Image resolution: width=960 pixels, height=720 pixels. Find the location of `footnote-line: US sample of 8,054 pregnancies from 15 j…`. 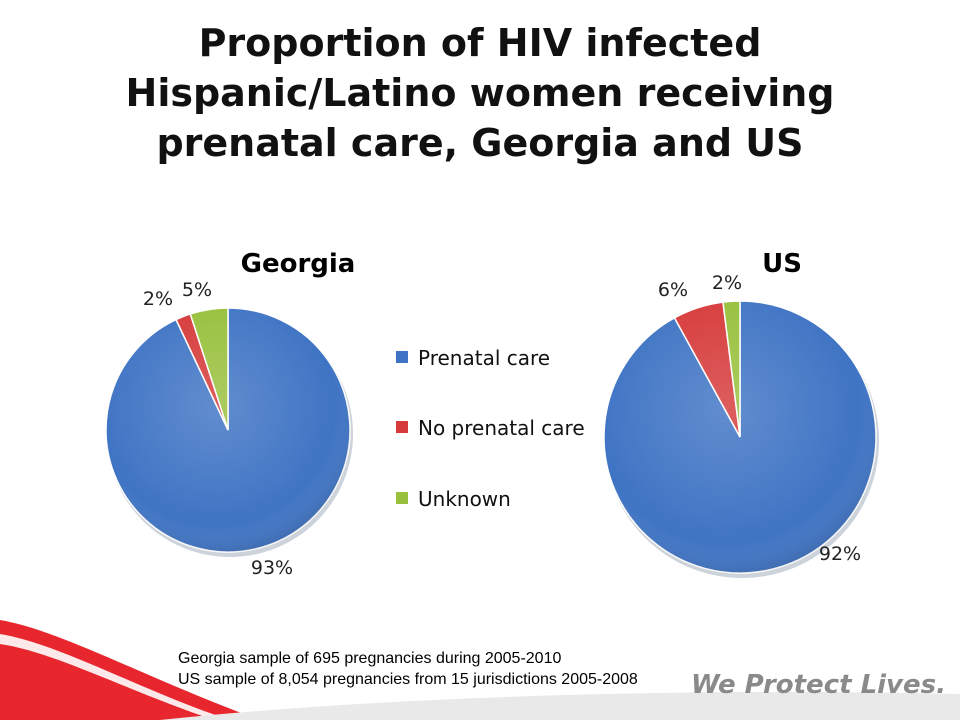

footnote-line: US sample of 8,054 pregnancies from 15 j… is located at coordinates (408, 679).